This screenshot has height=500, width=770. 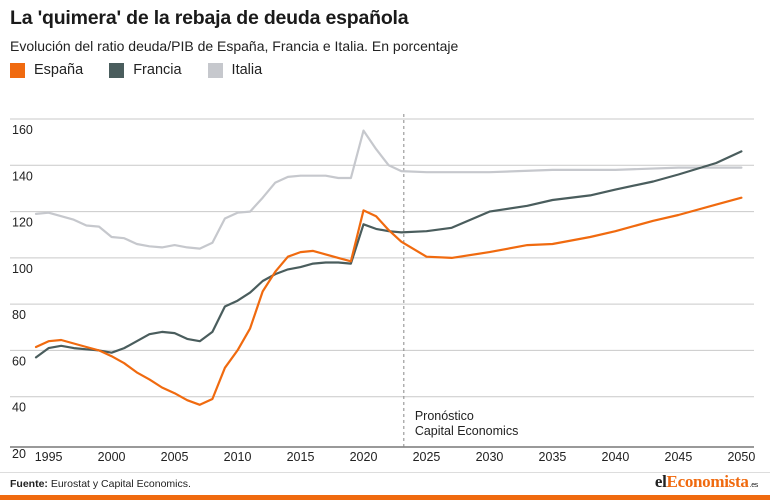 What do you see at coordinates (364, 457) in the screenshot?
I see `x-tick-label-2020: 2020` at bounding box center [364, 457].